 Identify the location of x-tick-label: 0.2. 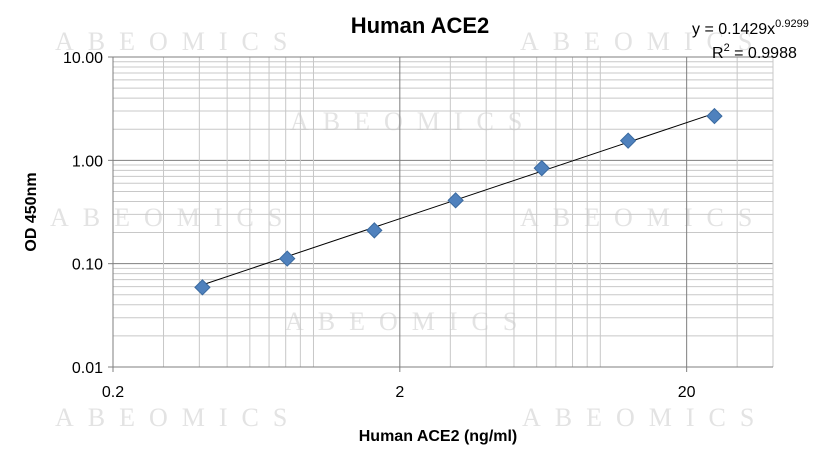
(113, 392).